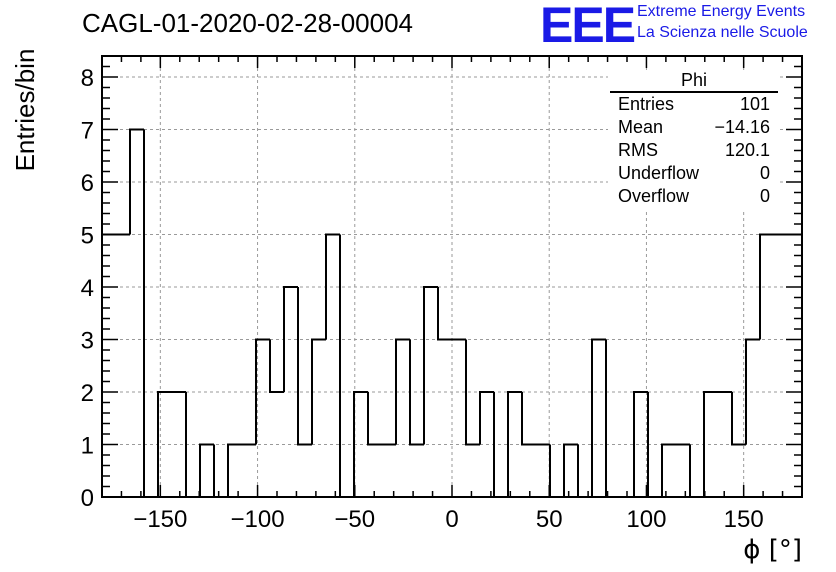  I want to click on y-tick-label: 8, so click(87, 78).